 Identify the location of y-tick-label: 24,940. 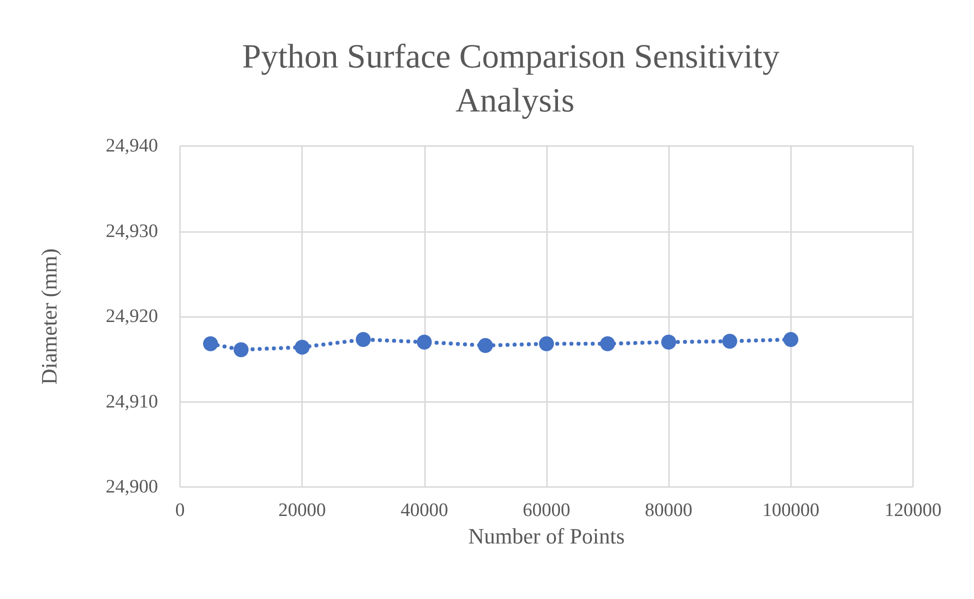
(132, 146).